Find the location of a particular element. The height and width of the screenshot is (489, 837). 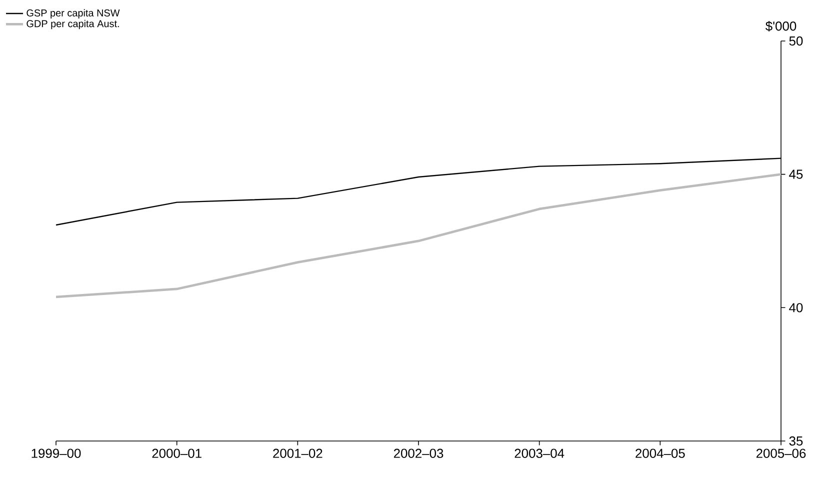

x-tick-label: 2002–03 is located at coordinates (419, 453).